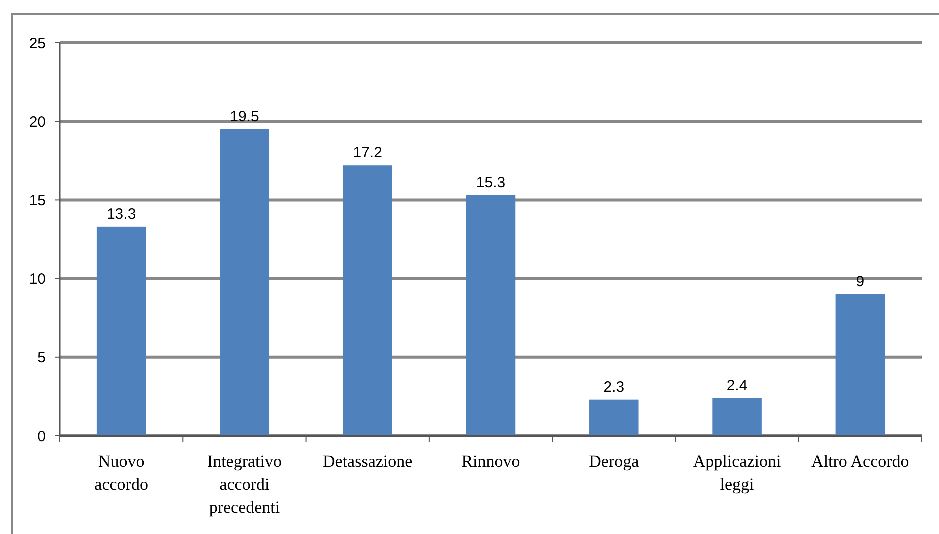 The width and height of the screenshot is (939, 534). Describe the element at coordinates (121, 473) in the screenshot. I see `x-tick-label: Nuovo accordo` at that location.